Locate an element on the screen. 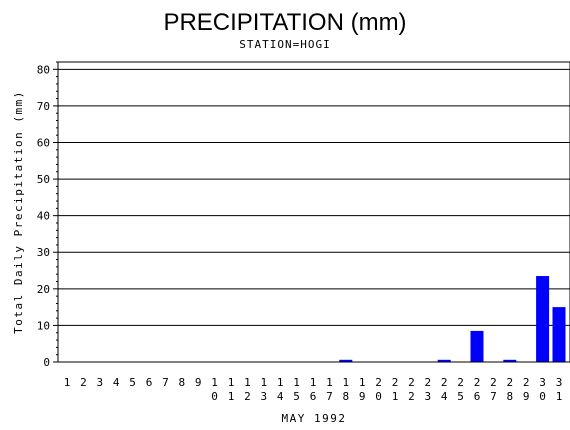 The height and width of the screenshot is (430, 570). x-axis-label: MAY 1992 is located at coordinates (314, 418).